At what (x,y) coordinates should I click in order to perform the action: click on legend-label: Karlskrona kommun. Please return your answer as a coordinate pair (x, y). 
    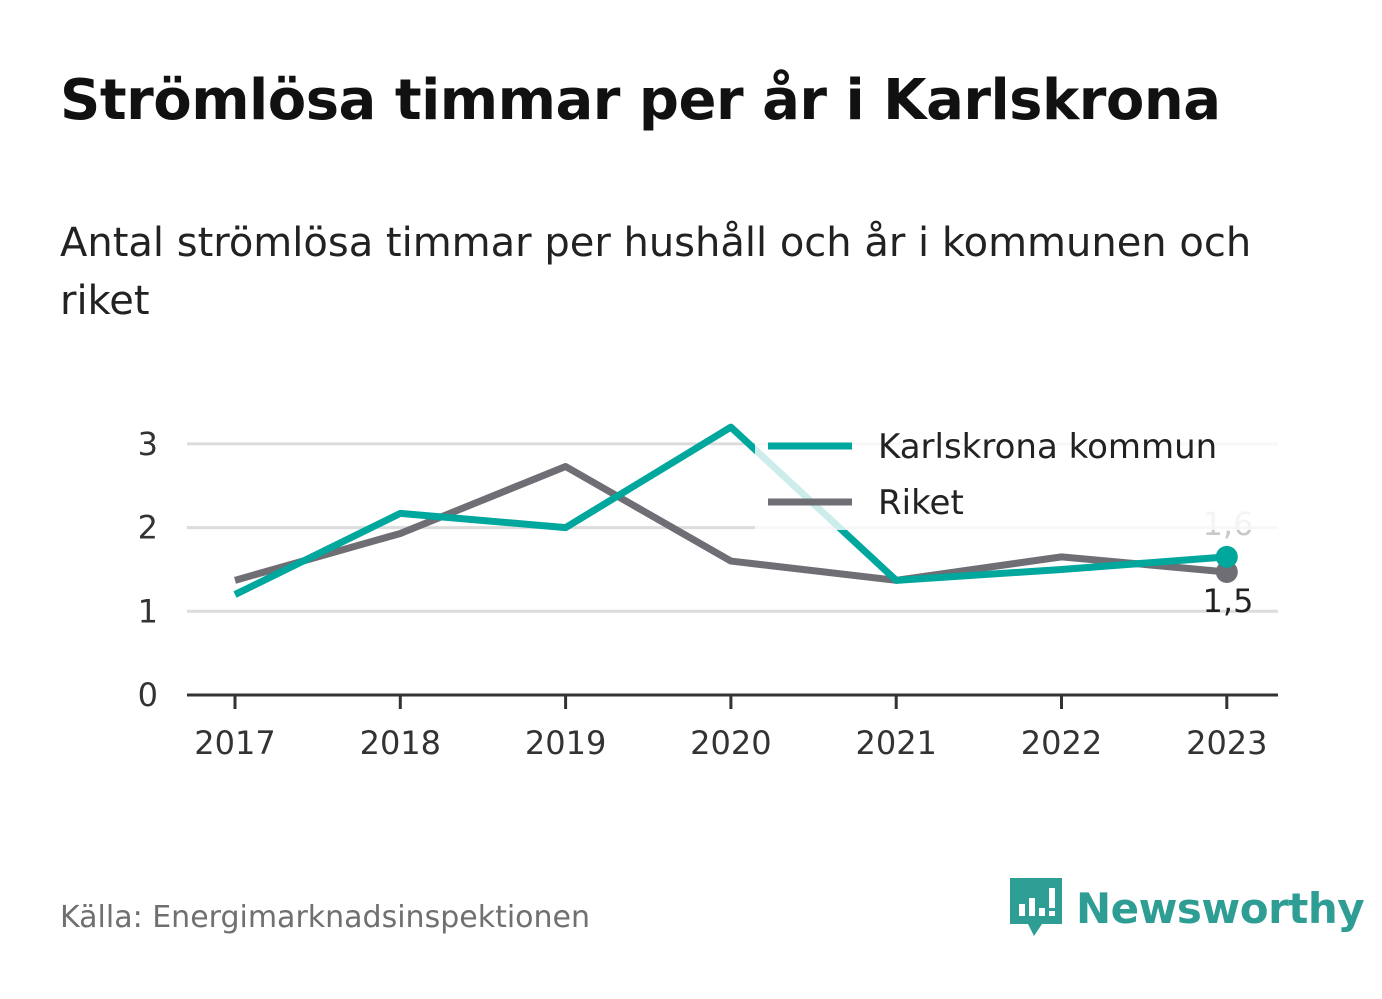
    Looking at the image, I should click on (1047, 447).